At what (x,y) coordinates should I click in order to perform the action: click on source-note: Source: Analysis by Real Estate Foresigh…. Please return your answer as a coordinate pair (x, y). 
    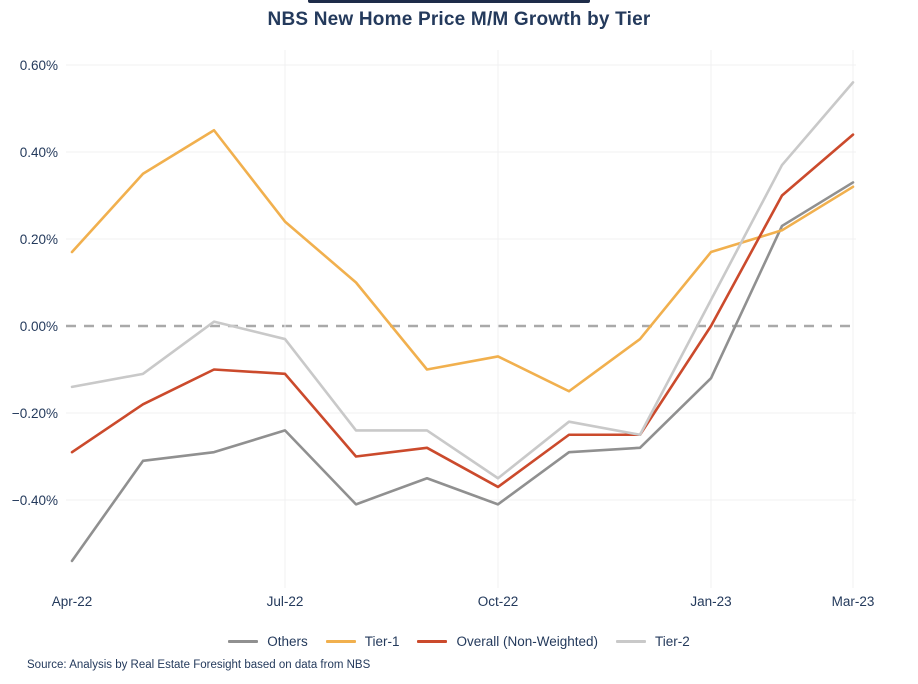
    Looking at the image, I should click on (199, 665).